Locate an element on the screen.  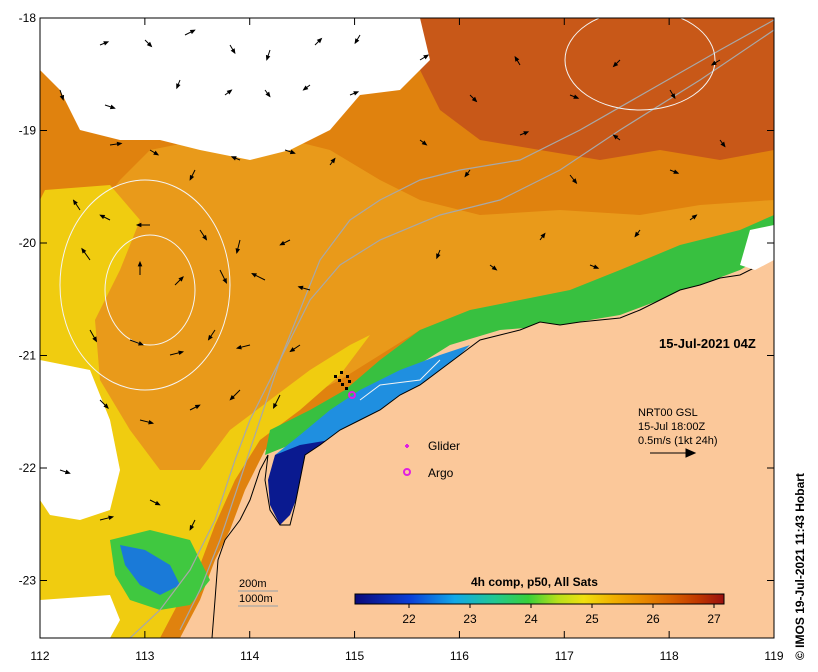
imos-credit: © IMOS 19-Jul-2021 11:43 Hobart is located at coordinates (800, 566).